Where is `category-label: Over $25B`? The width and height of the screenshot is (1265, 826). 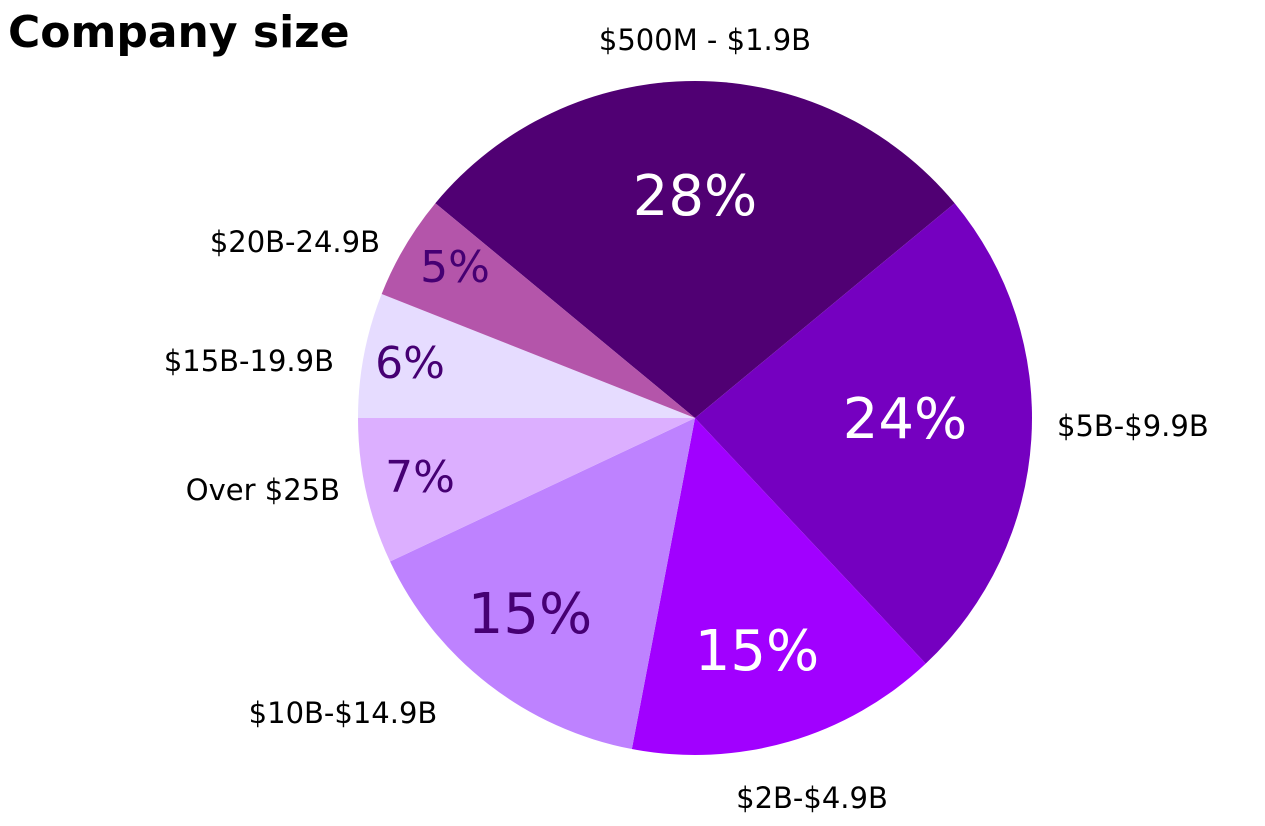
category-label: Over $25B is located at coordinates (263, 490).